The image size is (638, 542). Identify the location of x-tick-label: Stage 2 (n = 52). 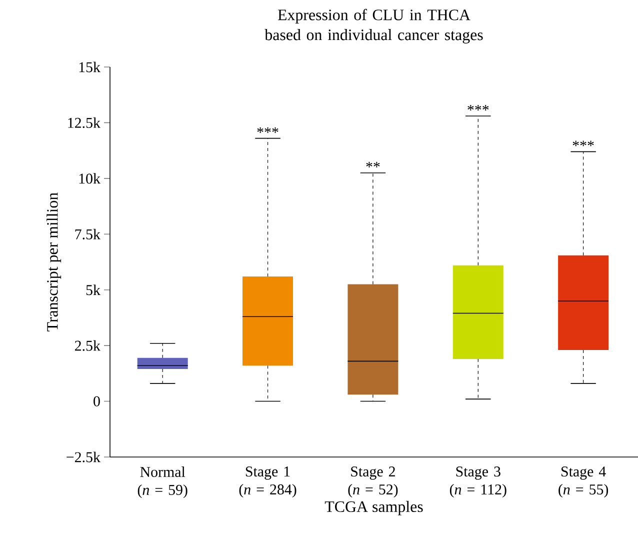
(373, 482).